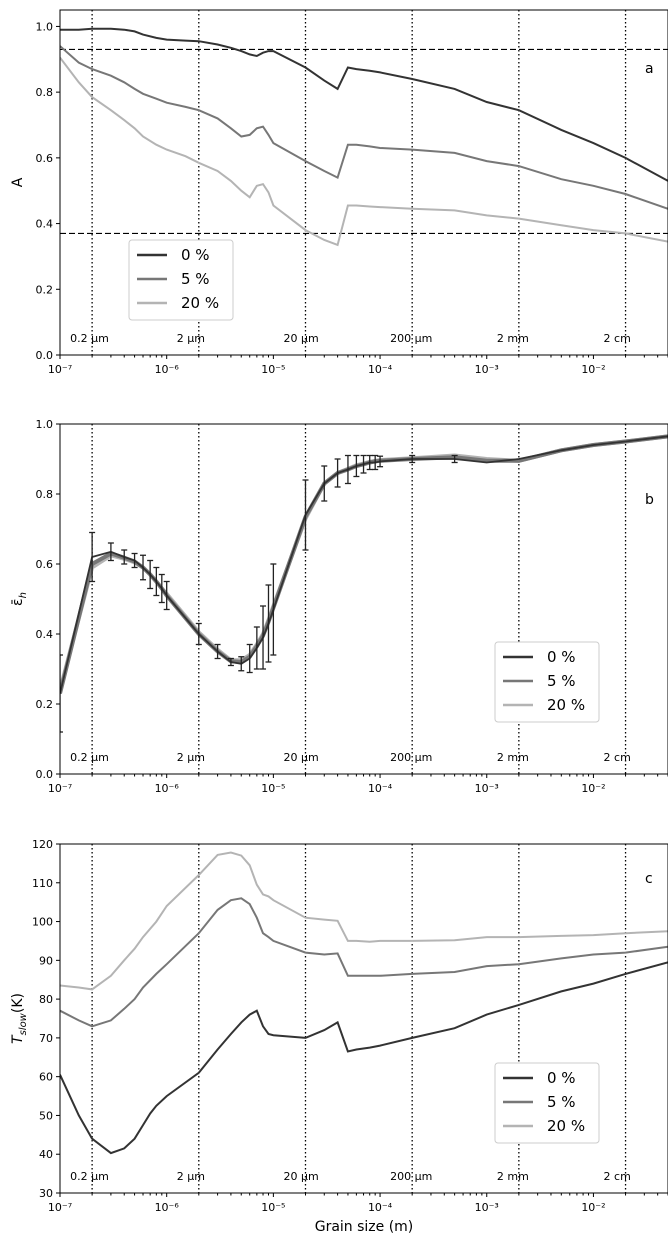 This screenshot has height=1238, width=668. Describe the element at coordinates (42, 844) in the screenshot. I see `y-tick-label: 120` at that location.